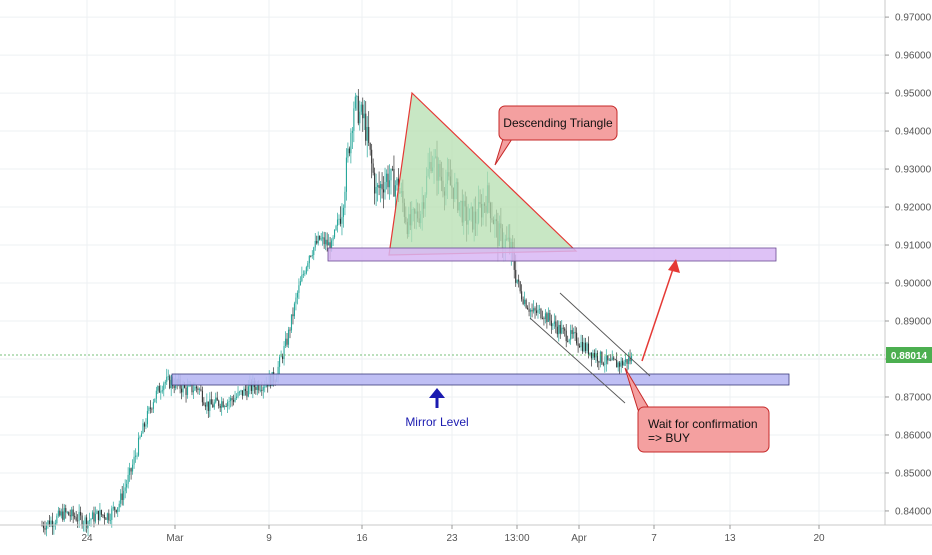 This screenshot has width=932, height=555. What do you see at coordinates (703, 429) in the screenshot?
I see `buy-callout` at bounding box center [703, 429].